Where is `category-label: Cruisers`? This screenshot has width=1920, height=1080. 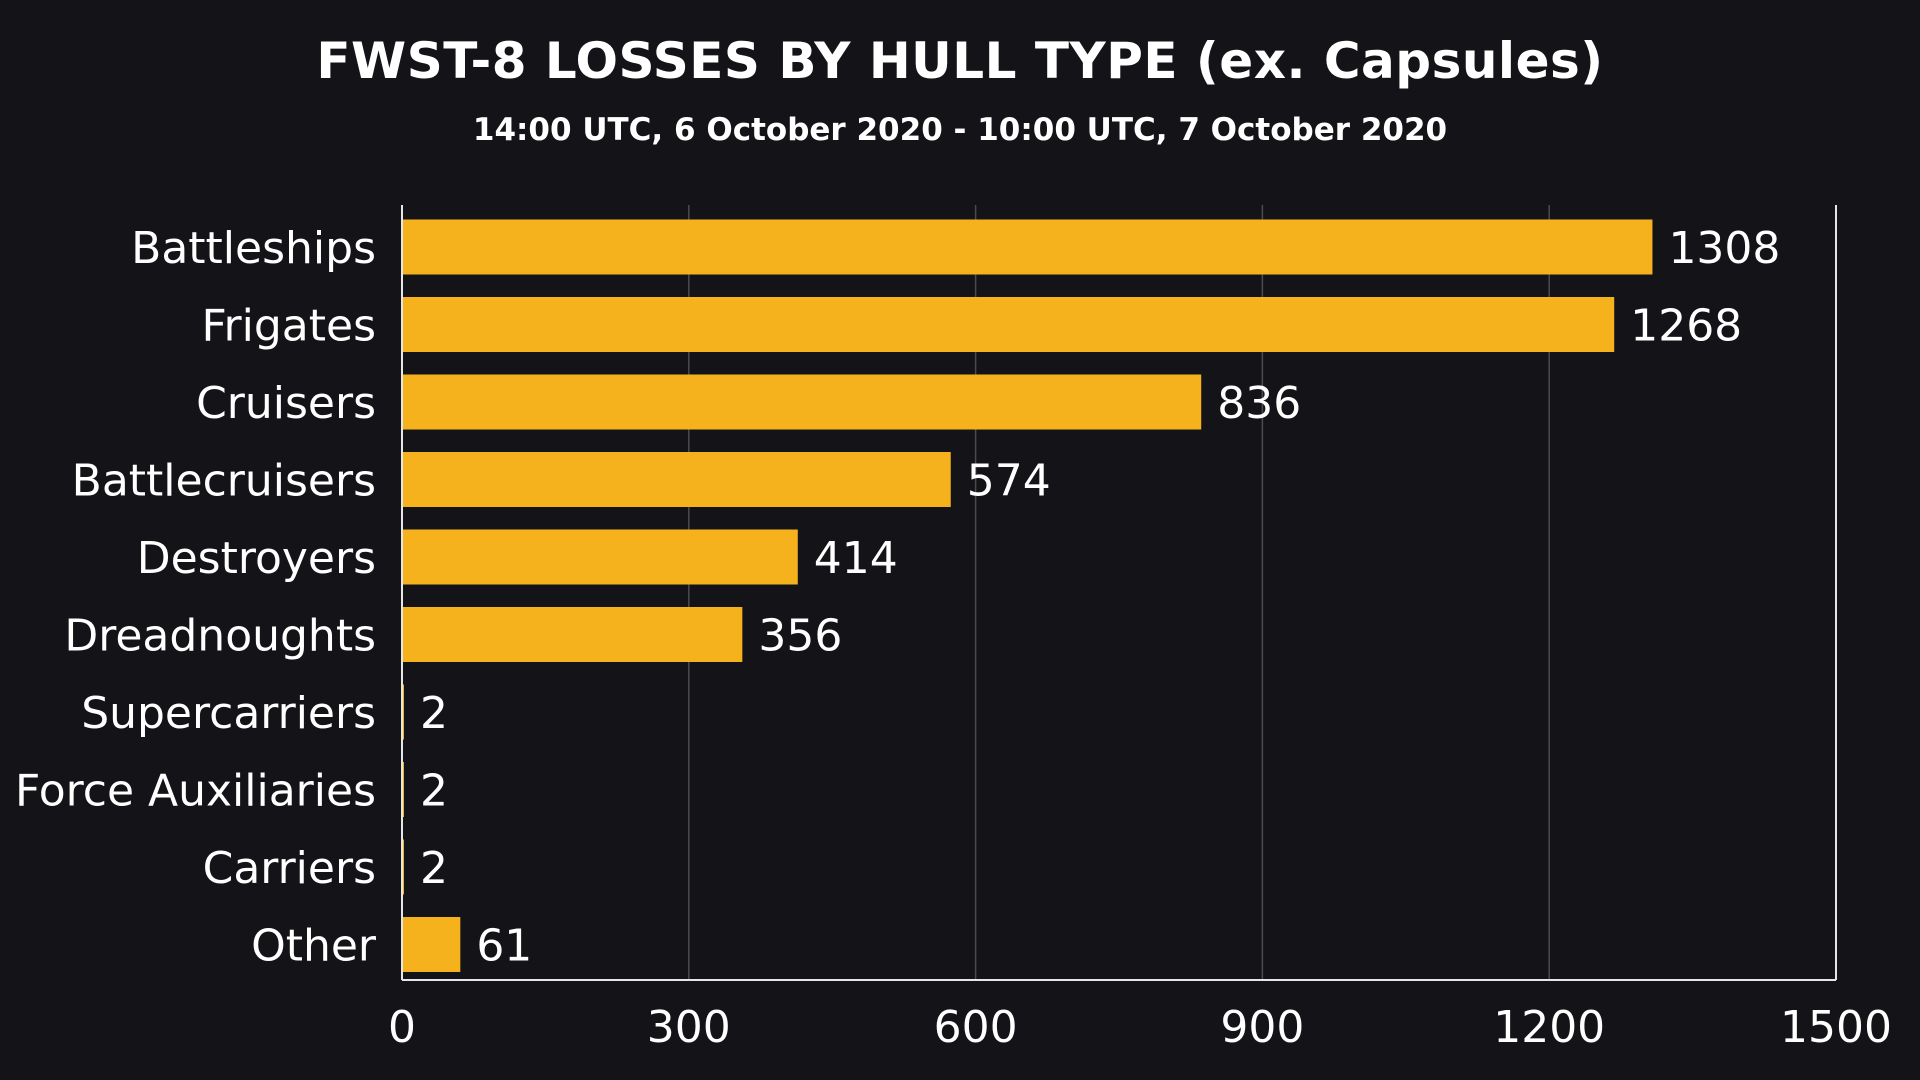 category-label: Cruisers is located at coordinates (286, 403).